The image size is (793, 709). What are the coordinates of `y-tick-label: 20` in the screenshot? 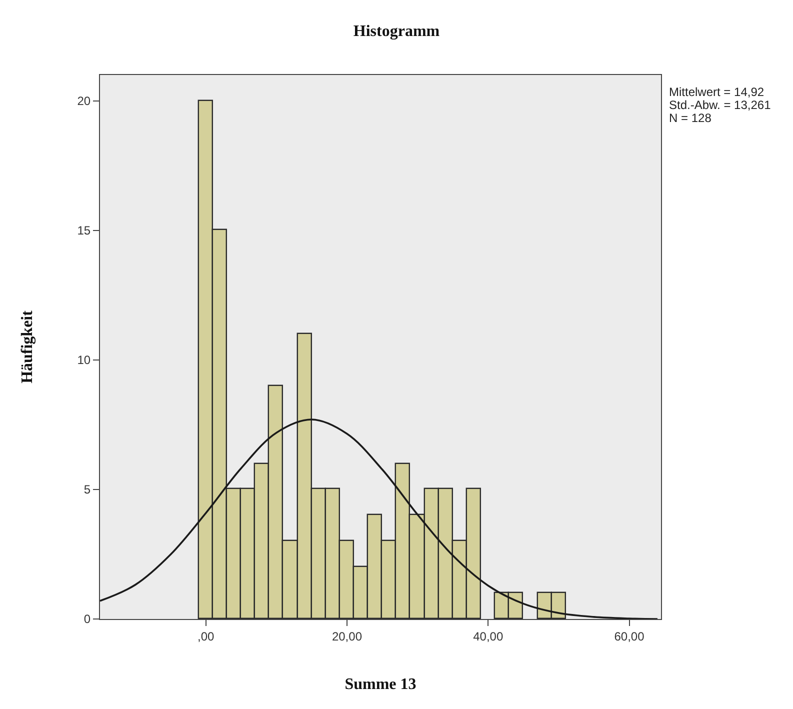 It's located at (84, 101).